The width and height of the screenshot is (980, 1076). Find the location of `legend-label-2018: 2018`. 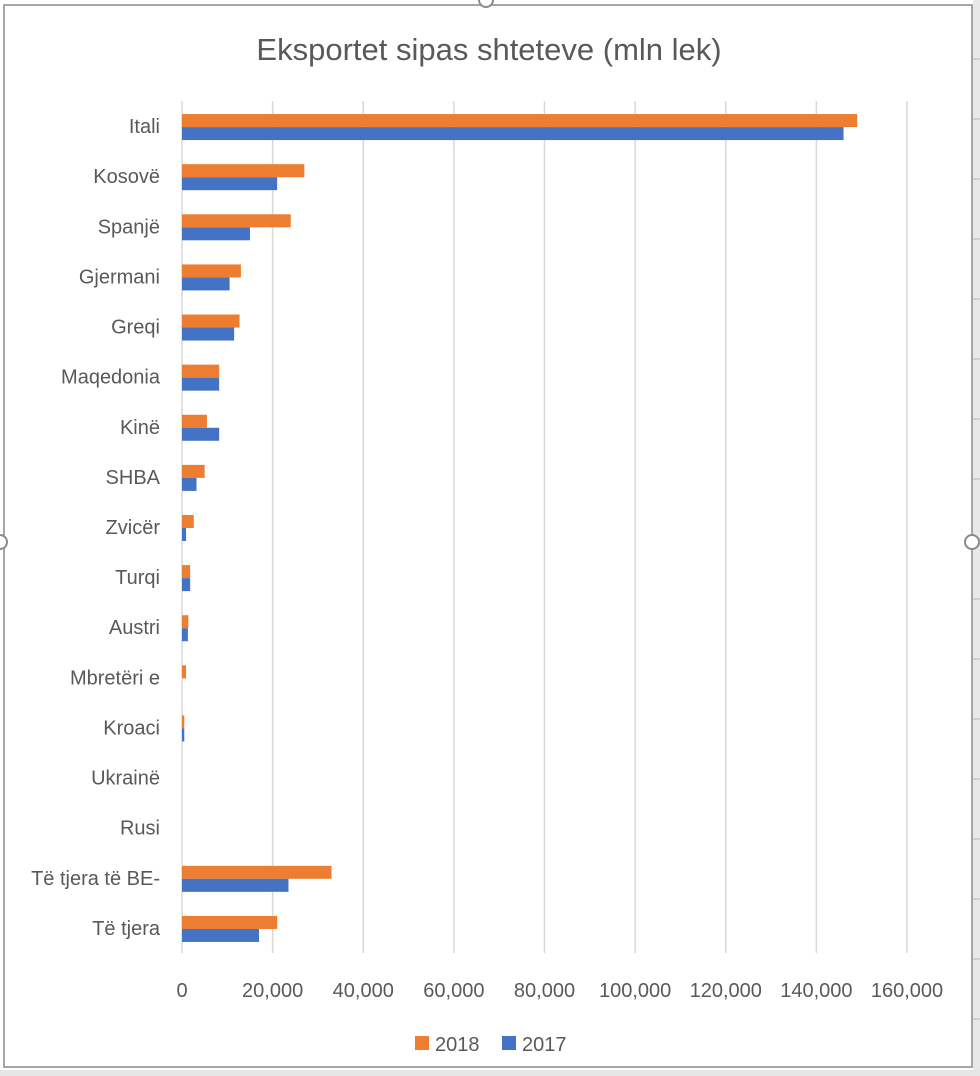

legend-label-2018: 2018 is located at coordinates (457, 1045).